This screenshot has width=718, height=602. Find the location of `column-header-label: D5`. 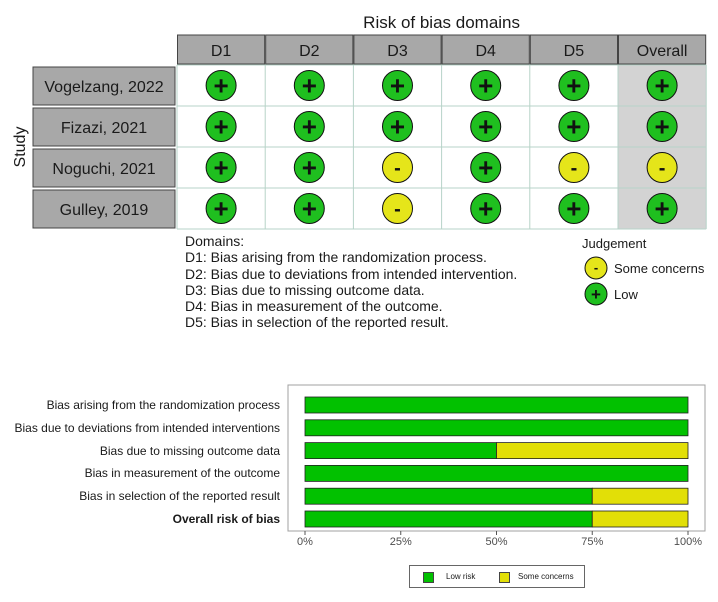

column-header-label: D5 is located at coordinates (574, 51).